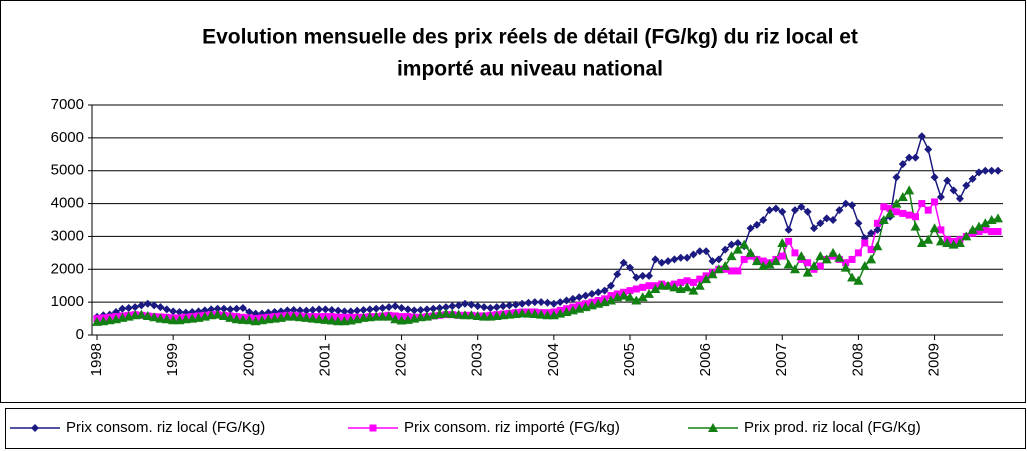  What do you see at coordinates (477, 359) in the screenshot?
I see `x-tick-label: 2003` at bounding box center [477, 359].